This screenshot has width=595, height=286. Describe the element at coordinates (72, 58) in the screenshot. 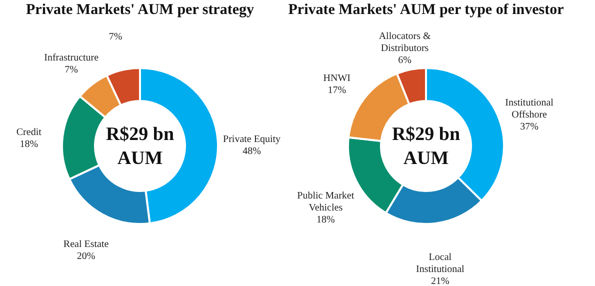

I see `slice-label: Infrastructure` at that location.